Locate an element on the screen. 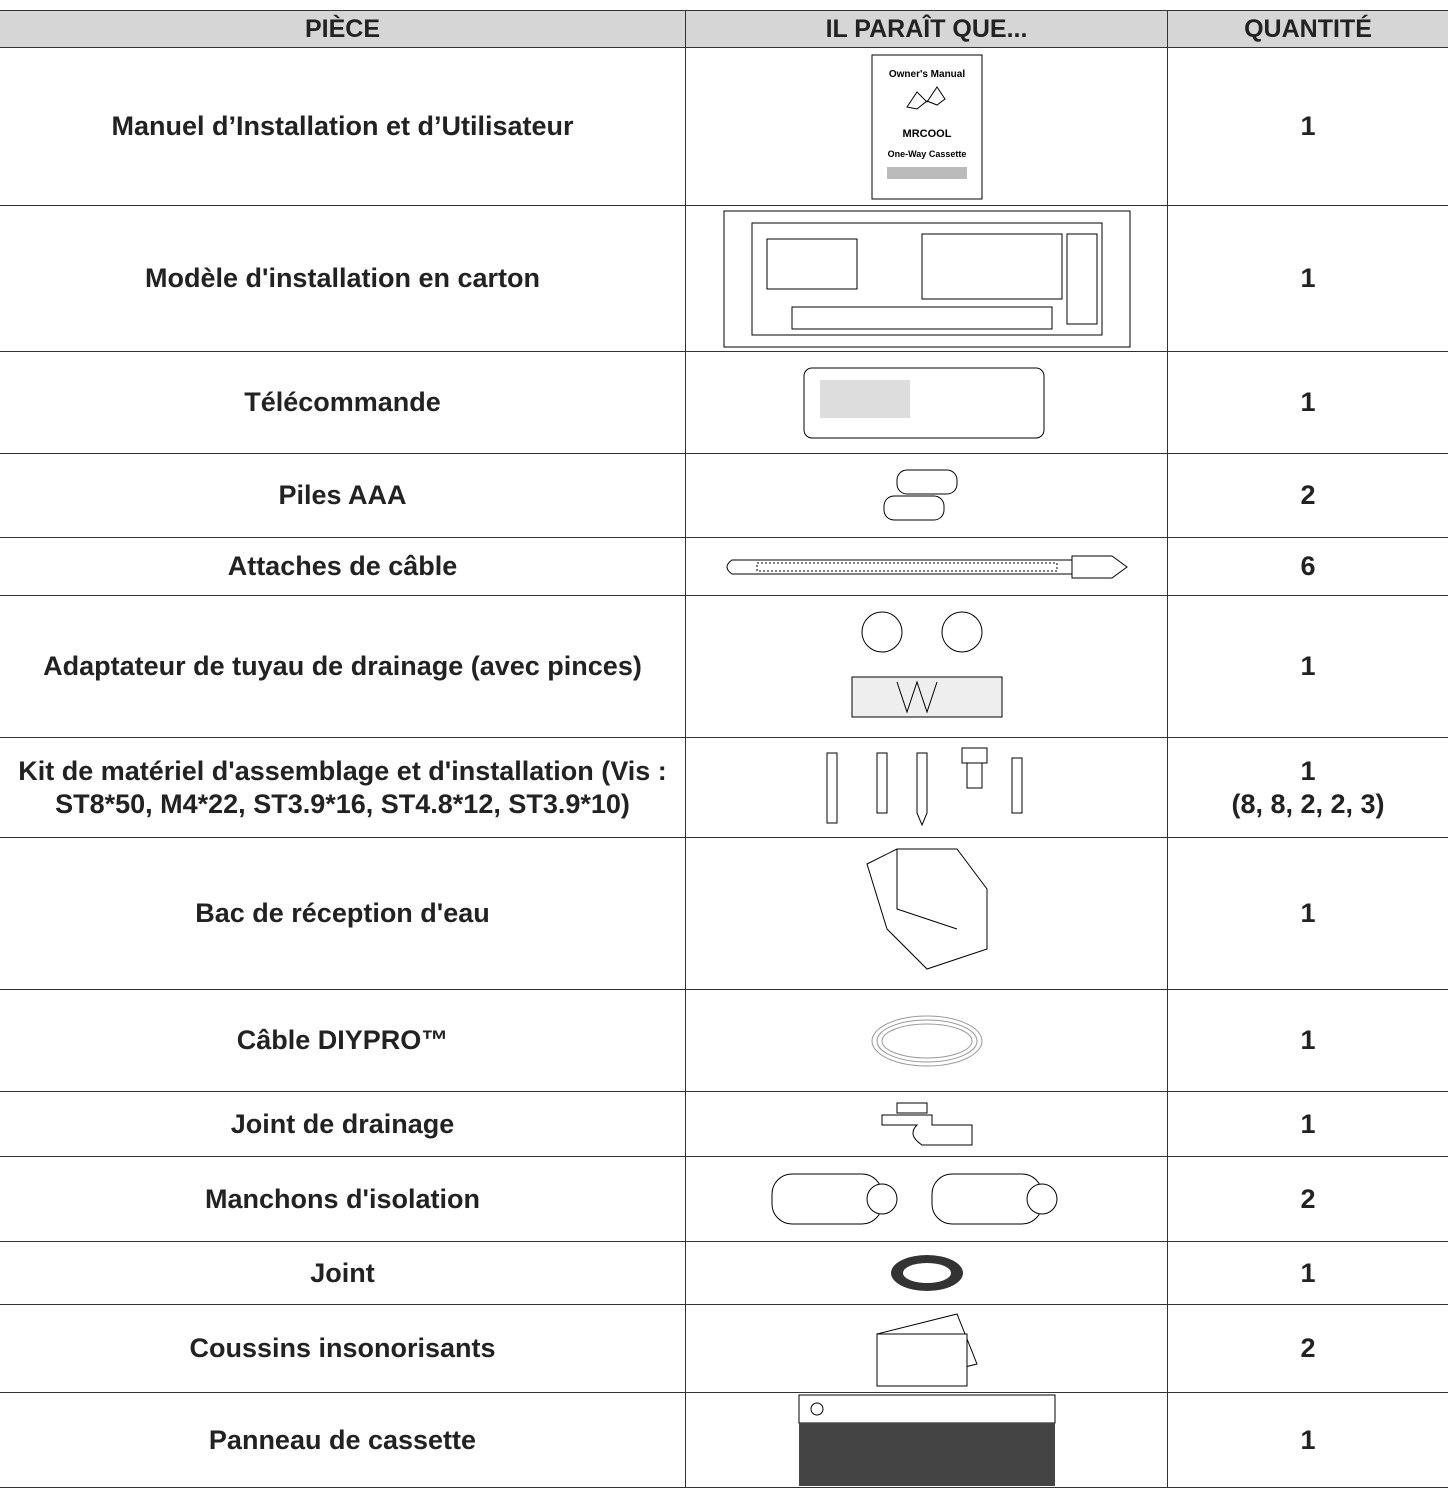 This screenshot has width=1448, height=1488. quantity: 6 is located at coordinates (1308, 567).